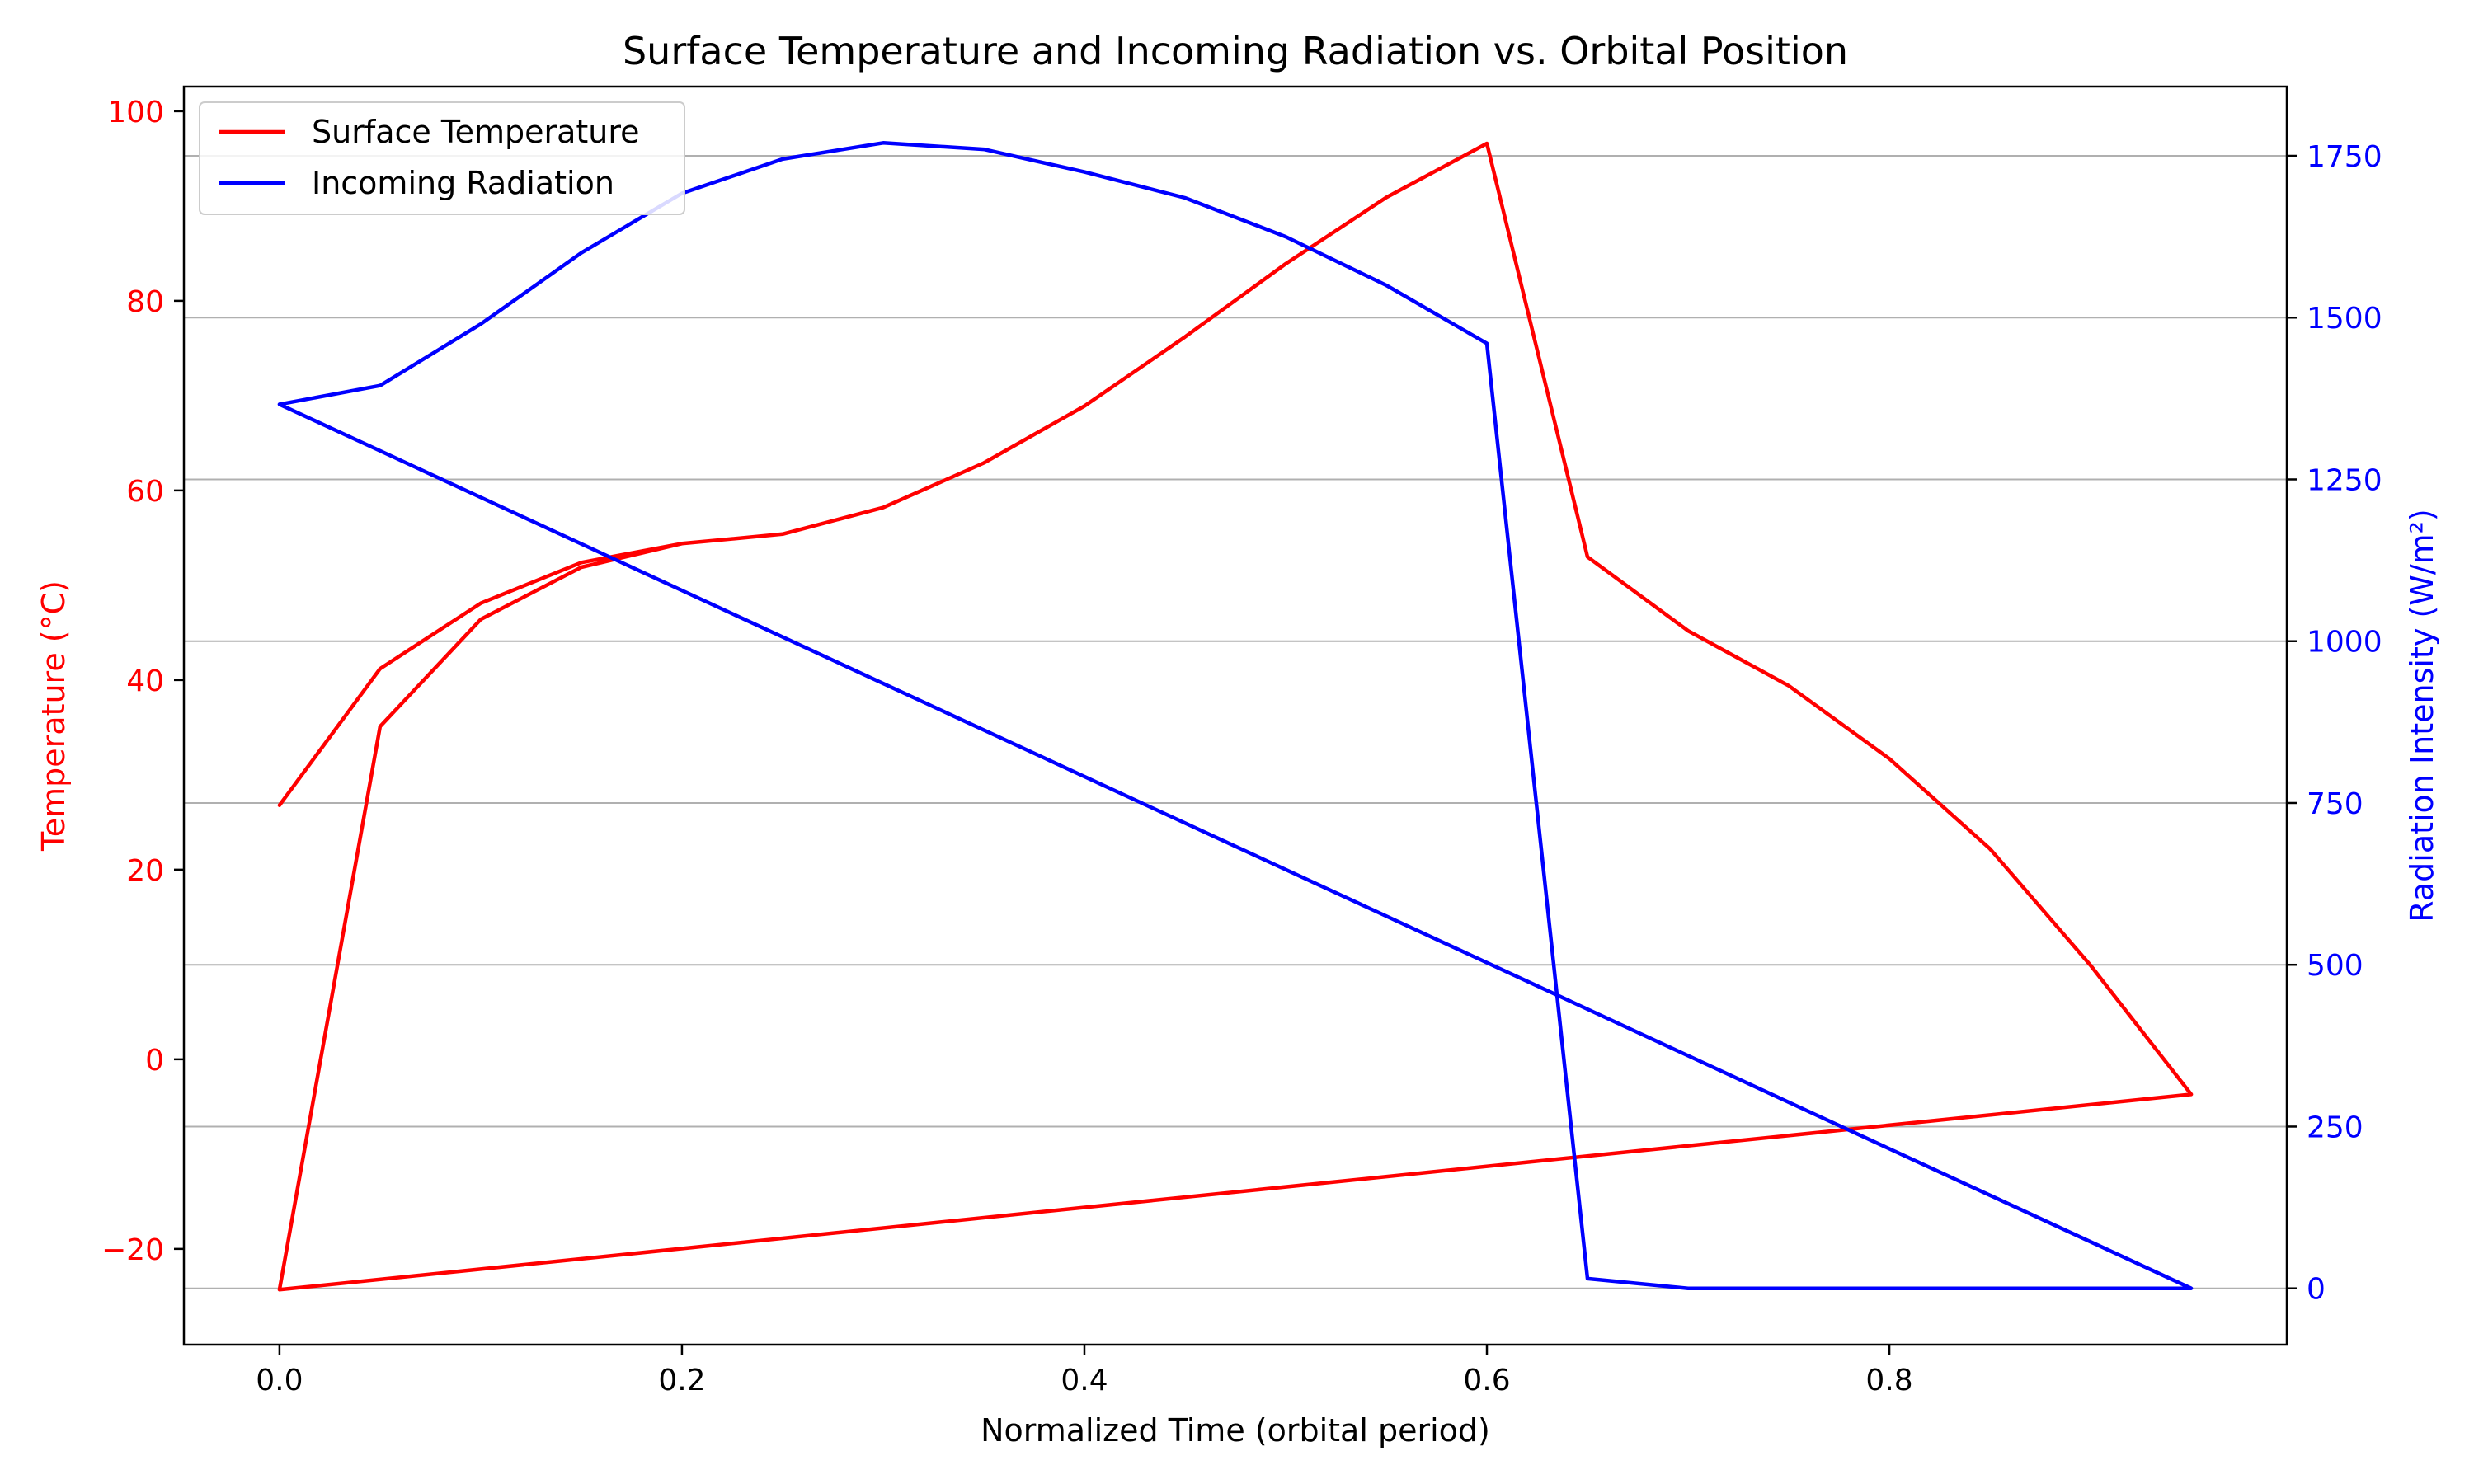 The image size is (2474, 1484). I want to click on left-tick-label-2: 20, so click(145, 871).